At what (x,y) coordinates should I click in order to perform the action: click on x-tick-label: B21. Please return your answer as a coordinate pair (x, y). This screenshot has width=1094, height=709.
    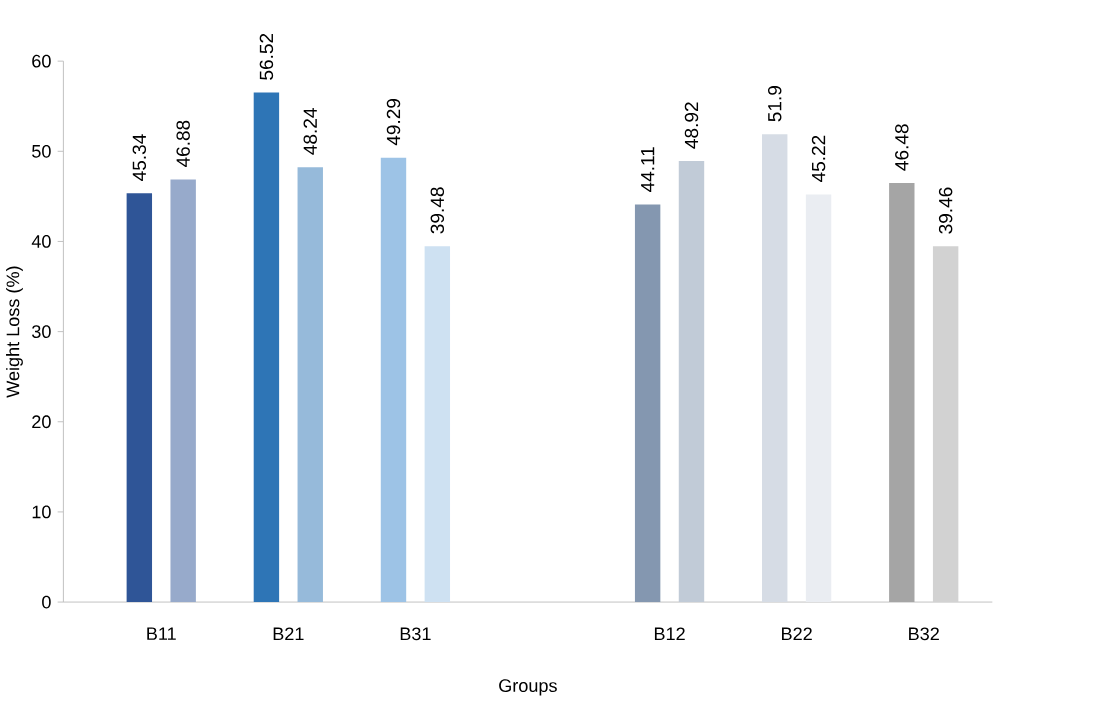
    Looking at the image, I should click on (288, 633).